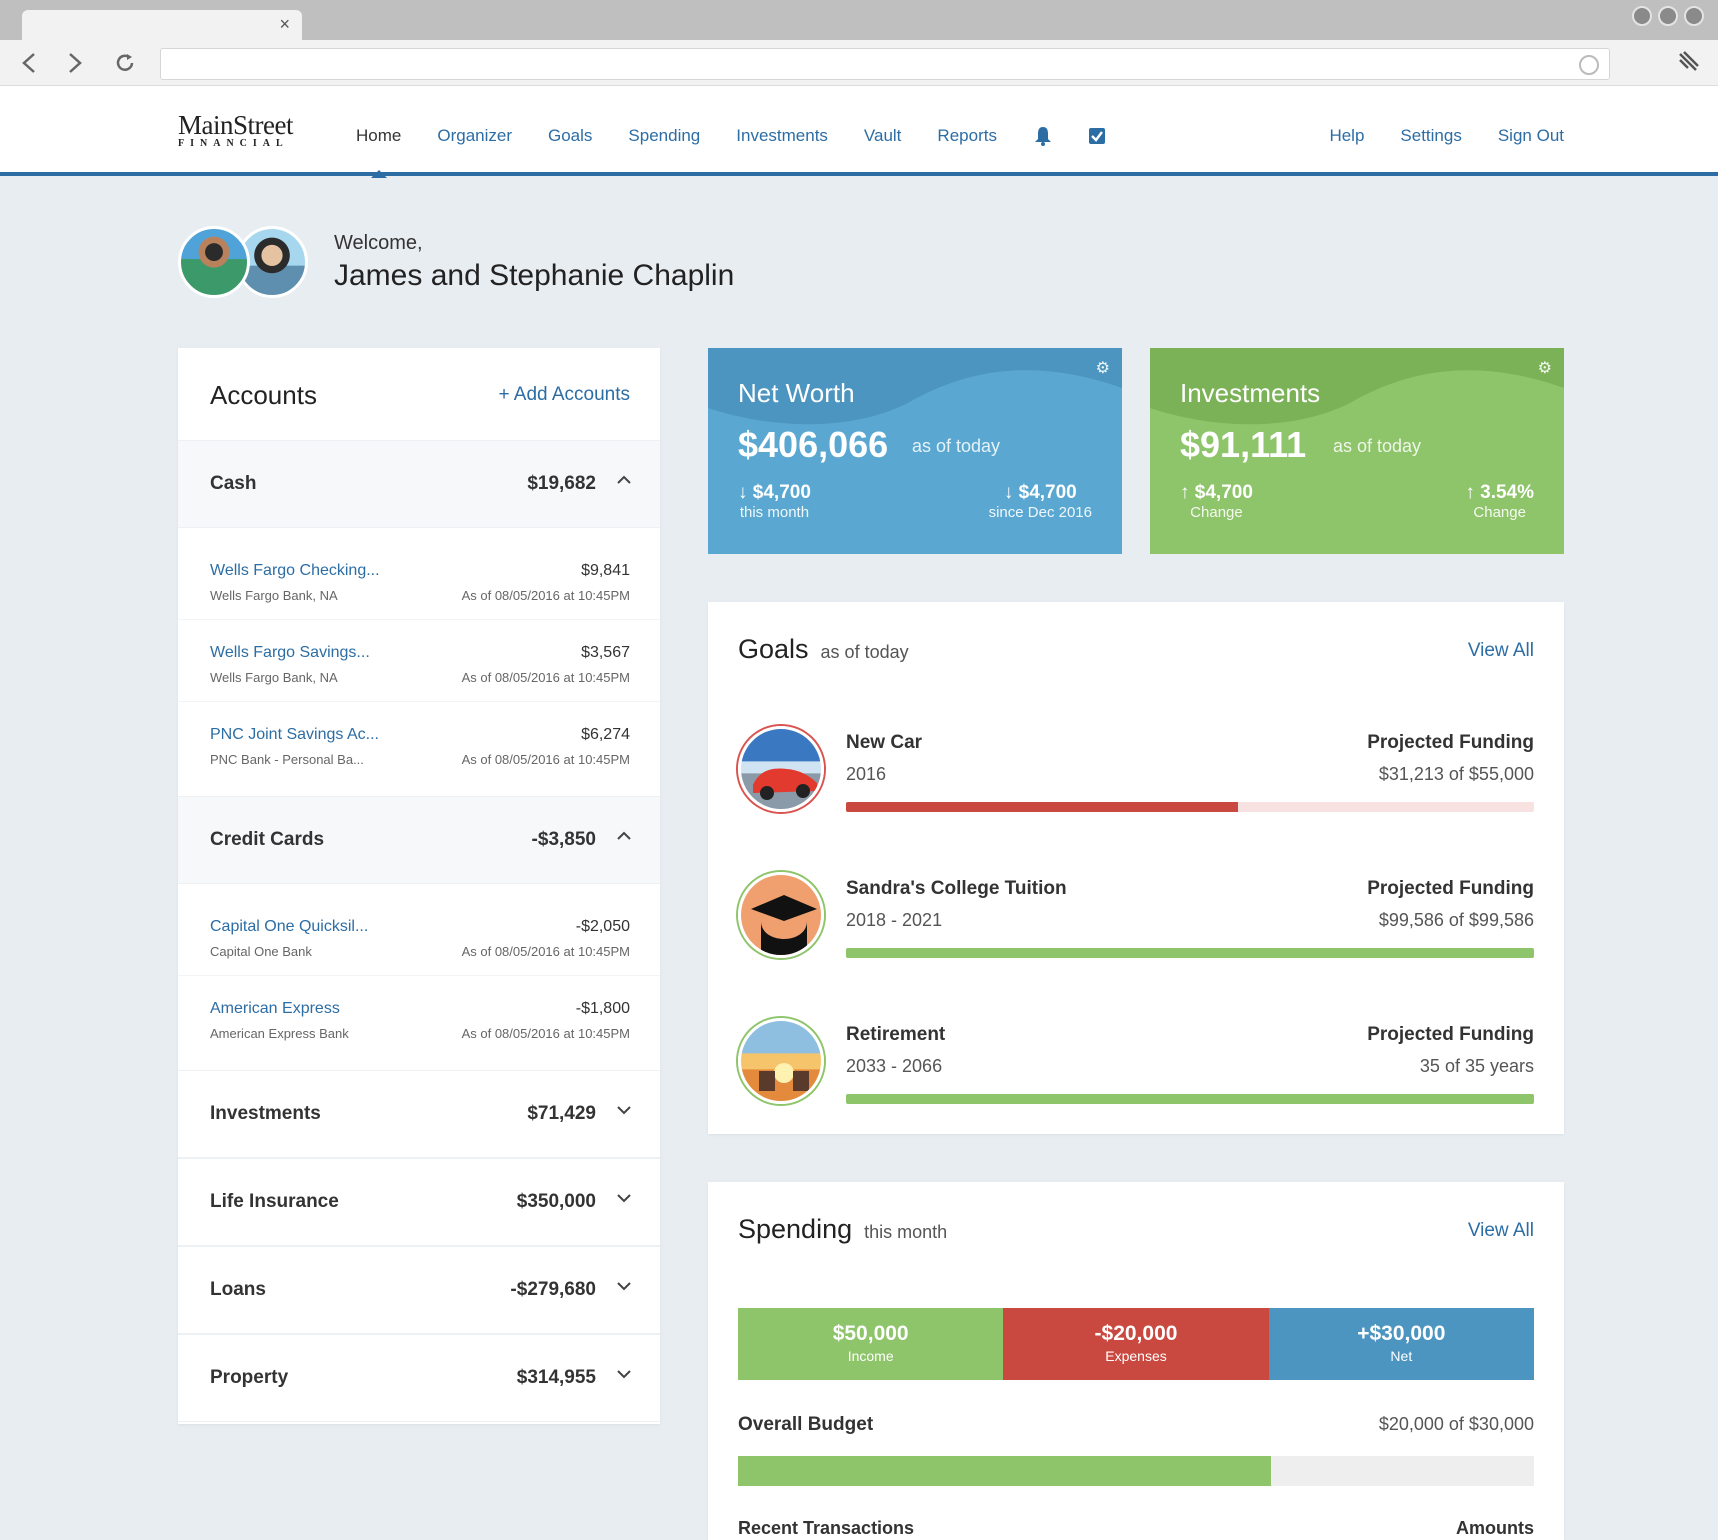 This screenshot has height=1540, width=1718. Describe the element at coordinates (29, 63) in the screenshot. I see `back-icon` at that location.